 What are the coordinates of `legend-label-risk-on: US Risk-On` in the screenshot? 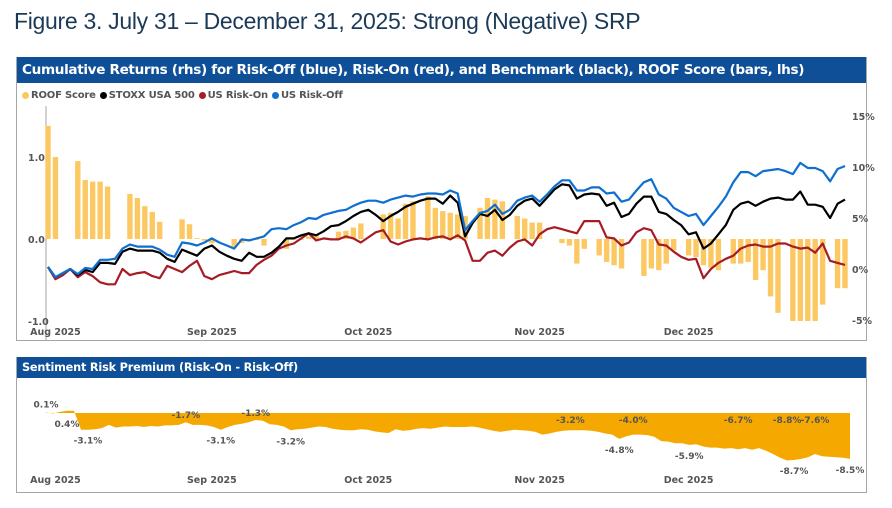 It's located at (238, 95).